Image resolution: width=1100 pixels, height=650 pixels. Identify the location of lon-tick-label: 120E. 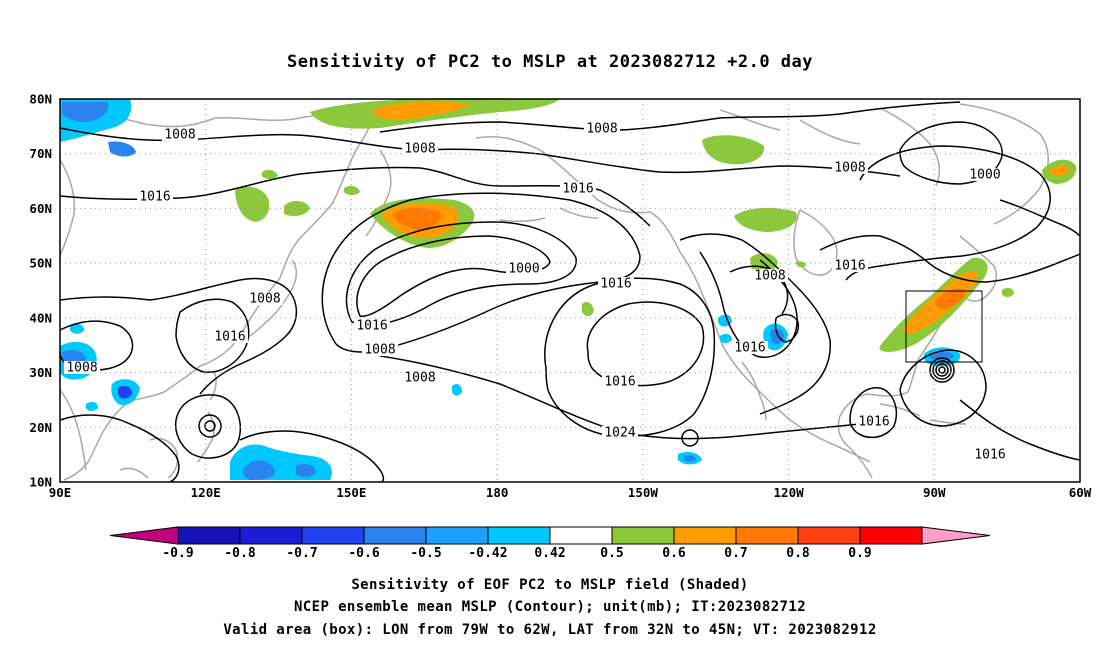
(206, 492).